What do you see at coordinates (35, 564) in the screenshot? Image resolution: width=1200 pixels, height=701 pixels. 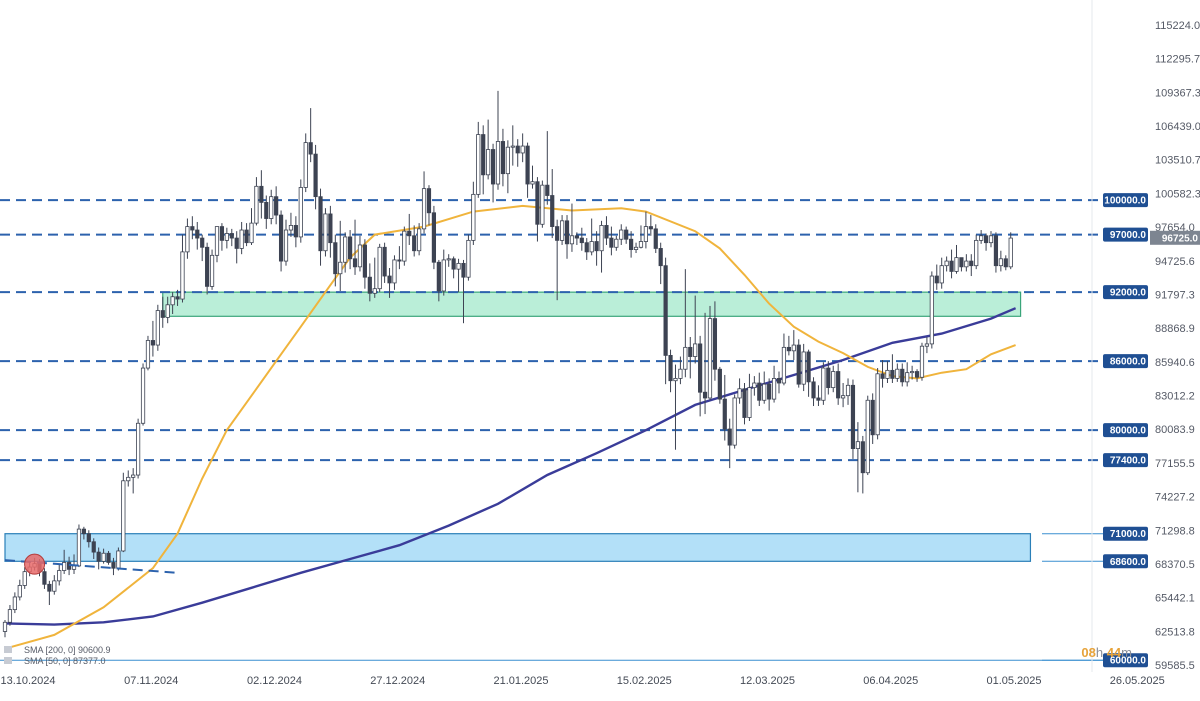 I see `marker-circle` at bounding box center [35, 564].